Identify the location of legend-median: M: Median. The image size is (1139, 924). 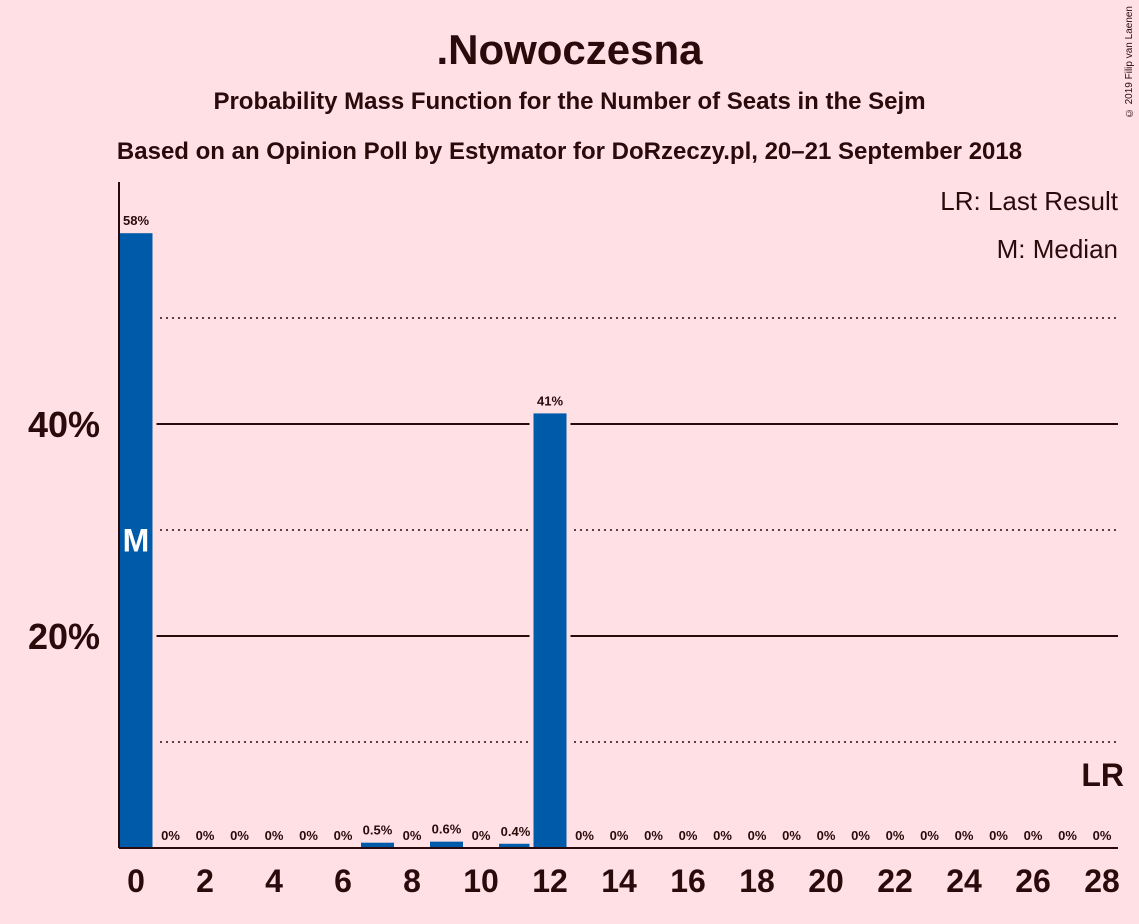
(1057, 249).